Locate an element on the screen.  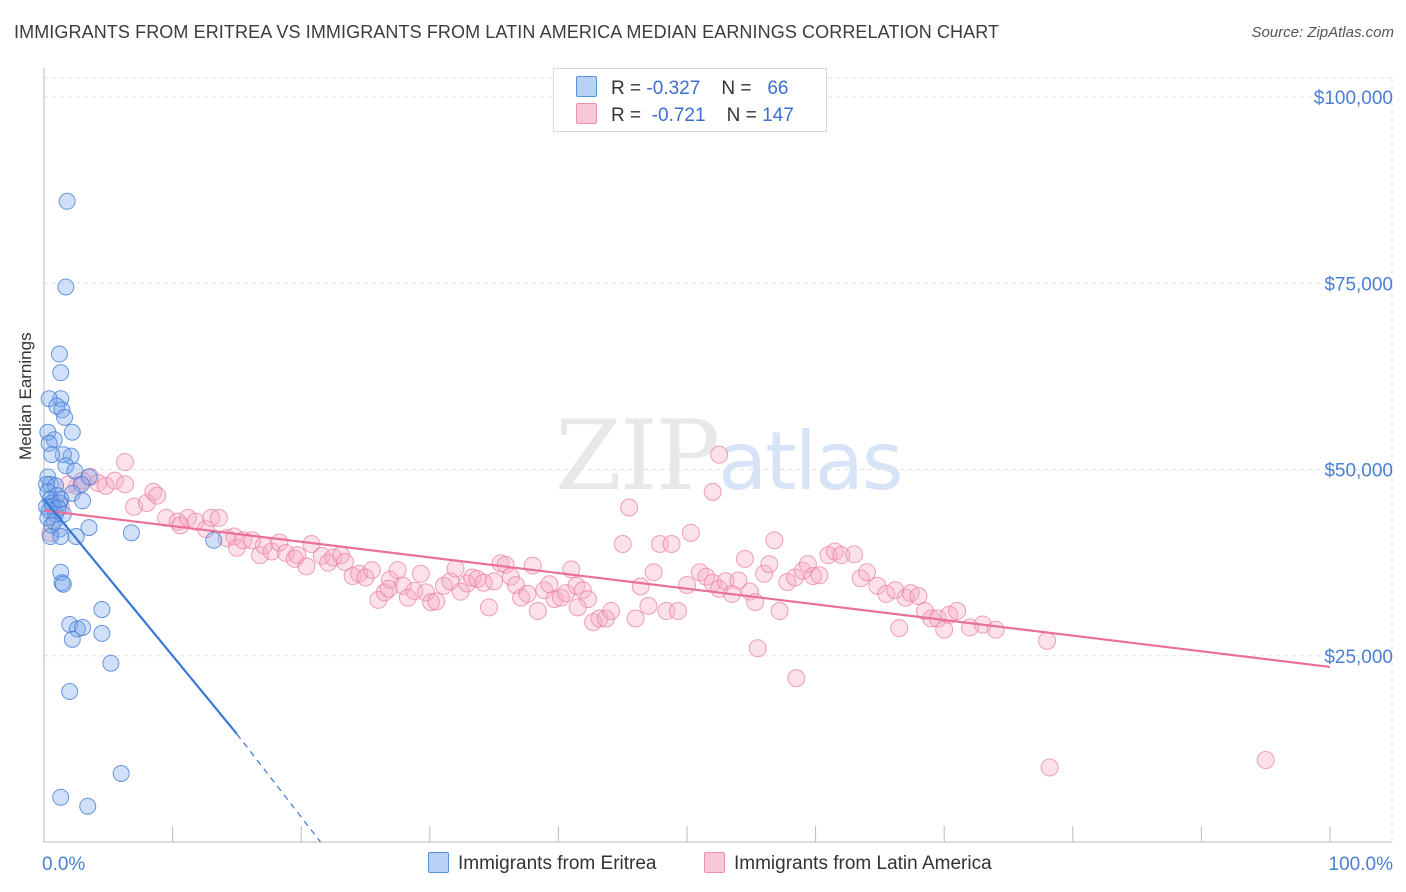
latin-legend-swatch is located at coordinates (714, 862).